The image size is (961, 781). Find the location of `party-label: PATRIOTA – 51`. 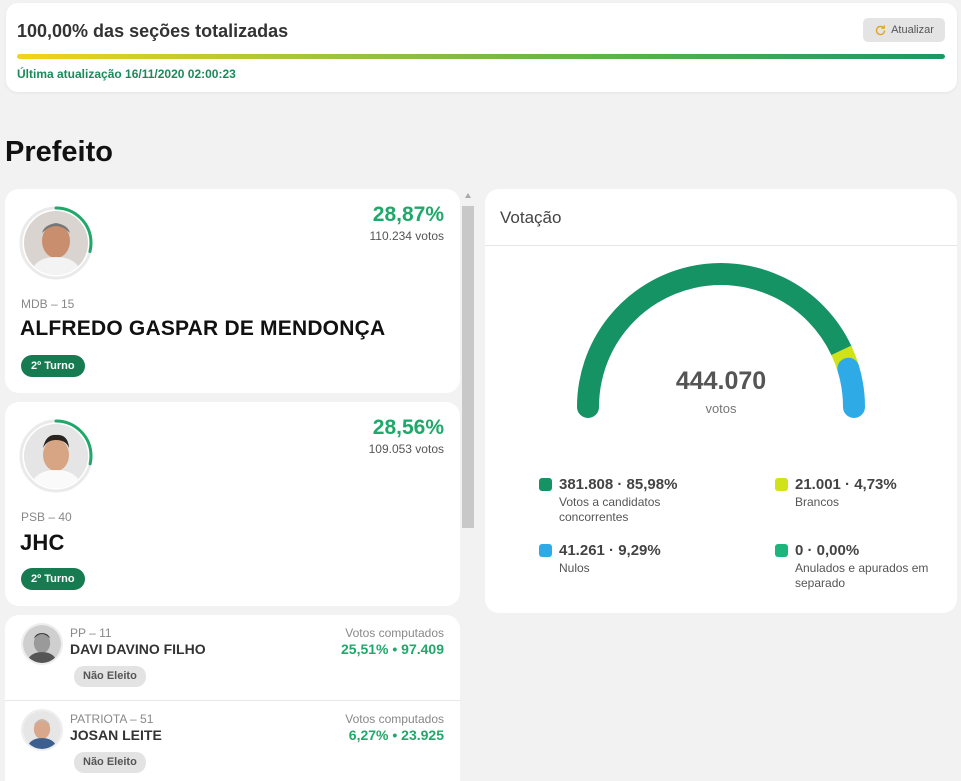

party-label: PATRIOTA – 51 is located at coordinates (112, 719).